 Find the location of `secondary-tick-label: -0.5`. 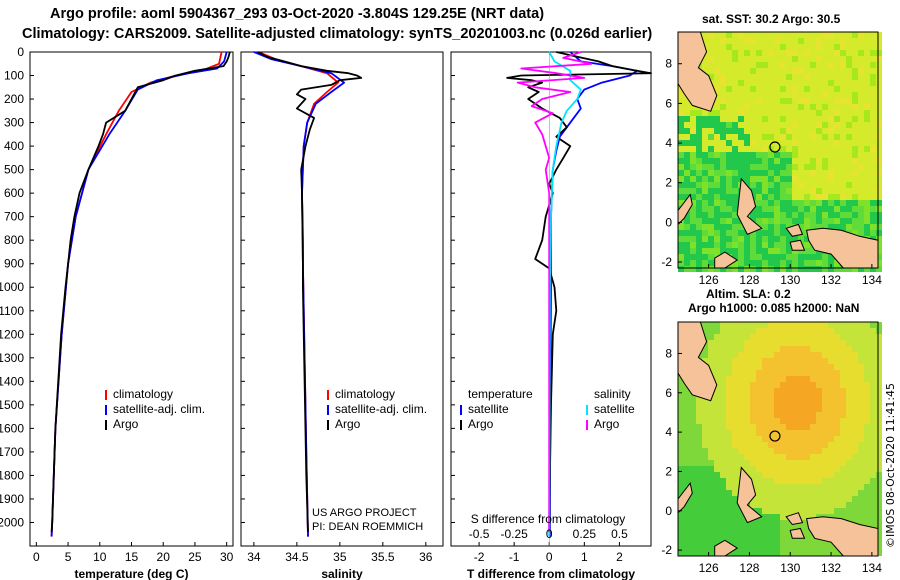

secondary-tick-label: -0.5 is located at coordinates (479, 534).